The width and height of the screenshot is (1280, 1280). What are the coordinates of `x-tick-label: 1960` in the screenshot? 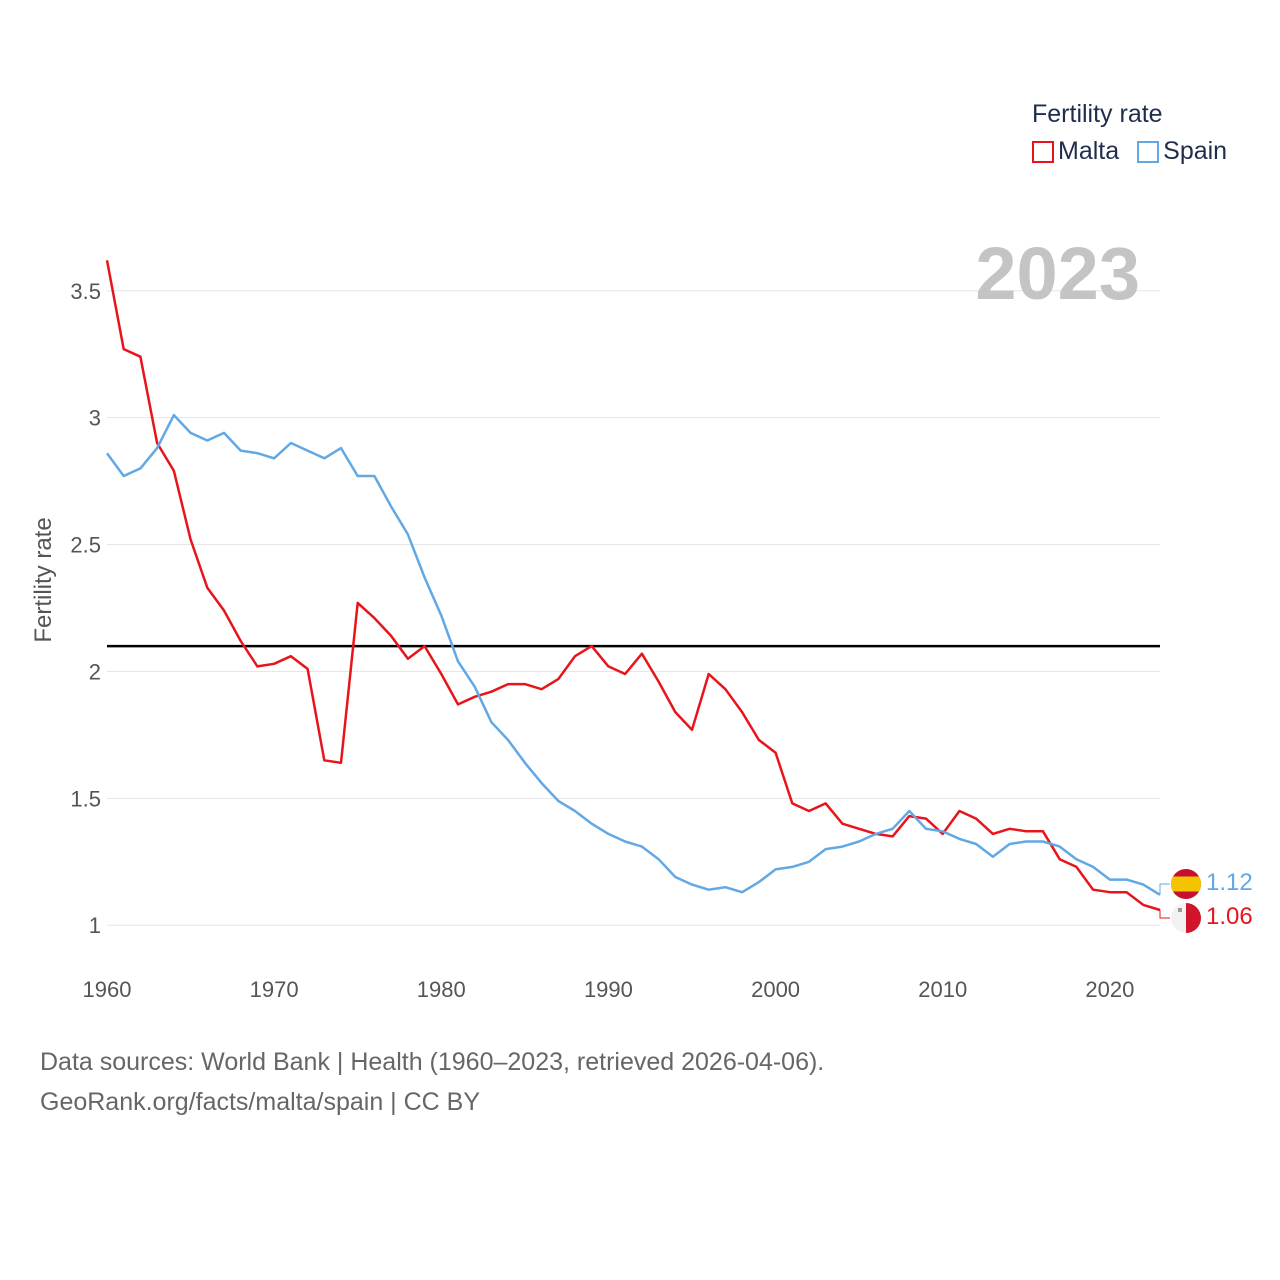 It's located at (107, 989).